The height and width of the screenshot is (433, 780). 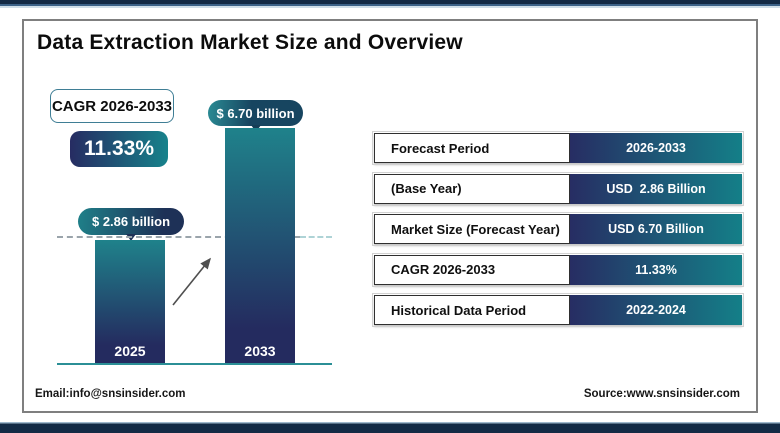 I want to click on chart-baseline, so click(x=194, y=364).